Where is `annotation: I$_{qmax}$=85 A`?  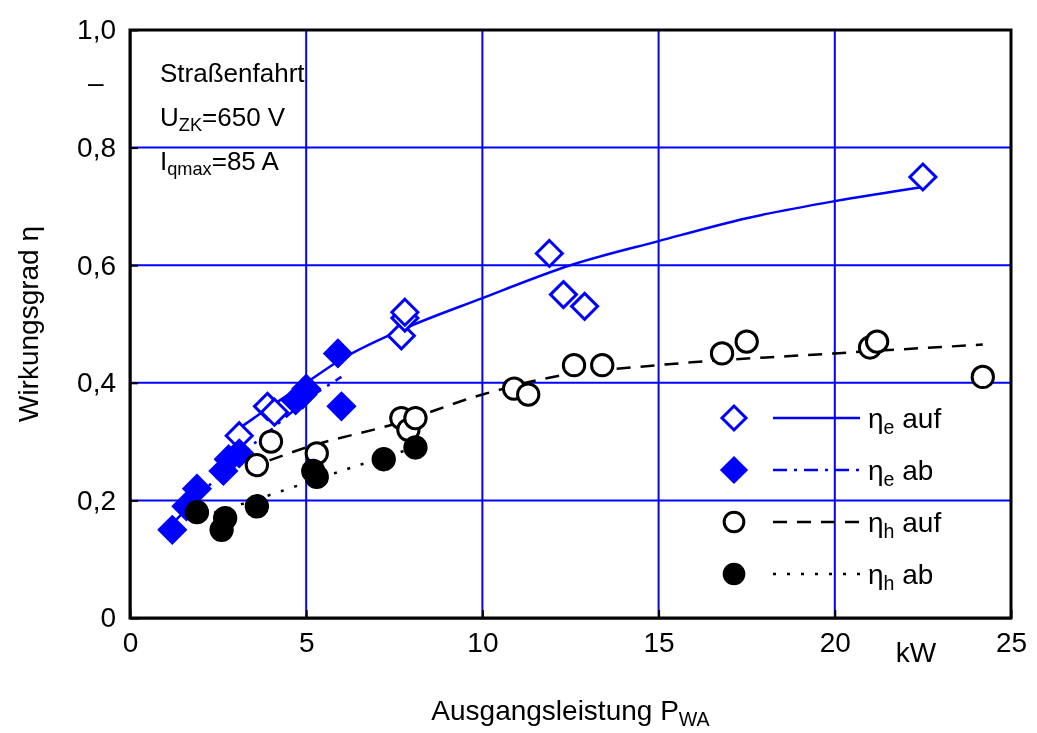 annotation: I$_{qmax}$=85 A is located at coordinates (220, 163).